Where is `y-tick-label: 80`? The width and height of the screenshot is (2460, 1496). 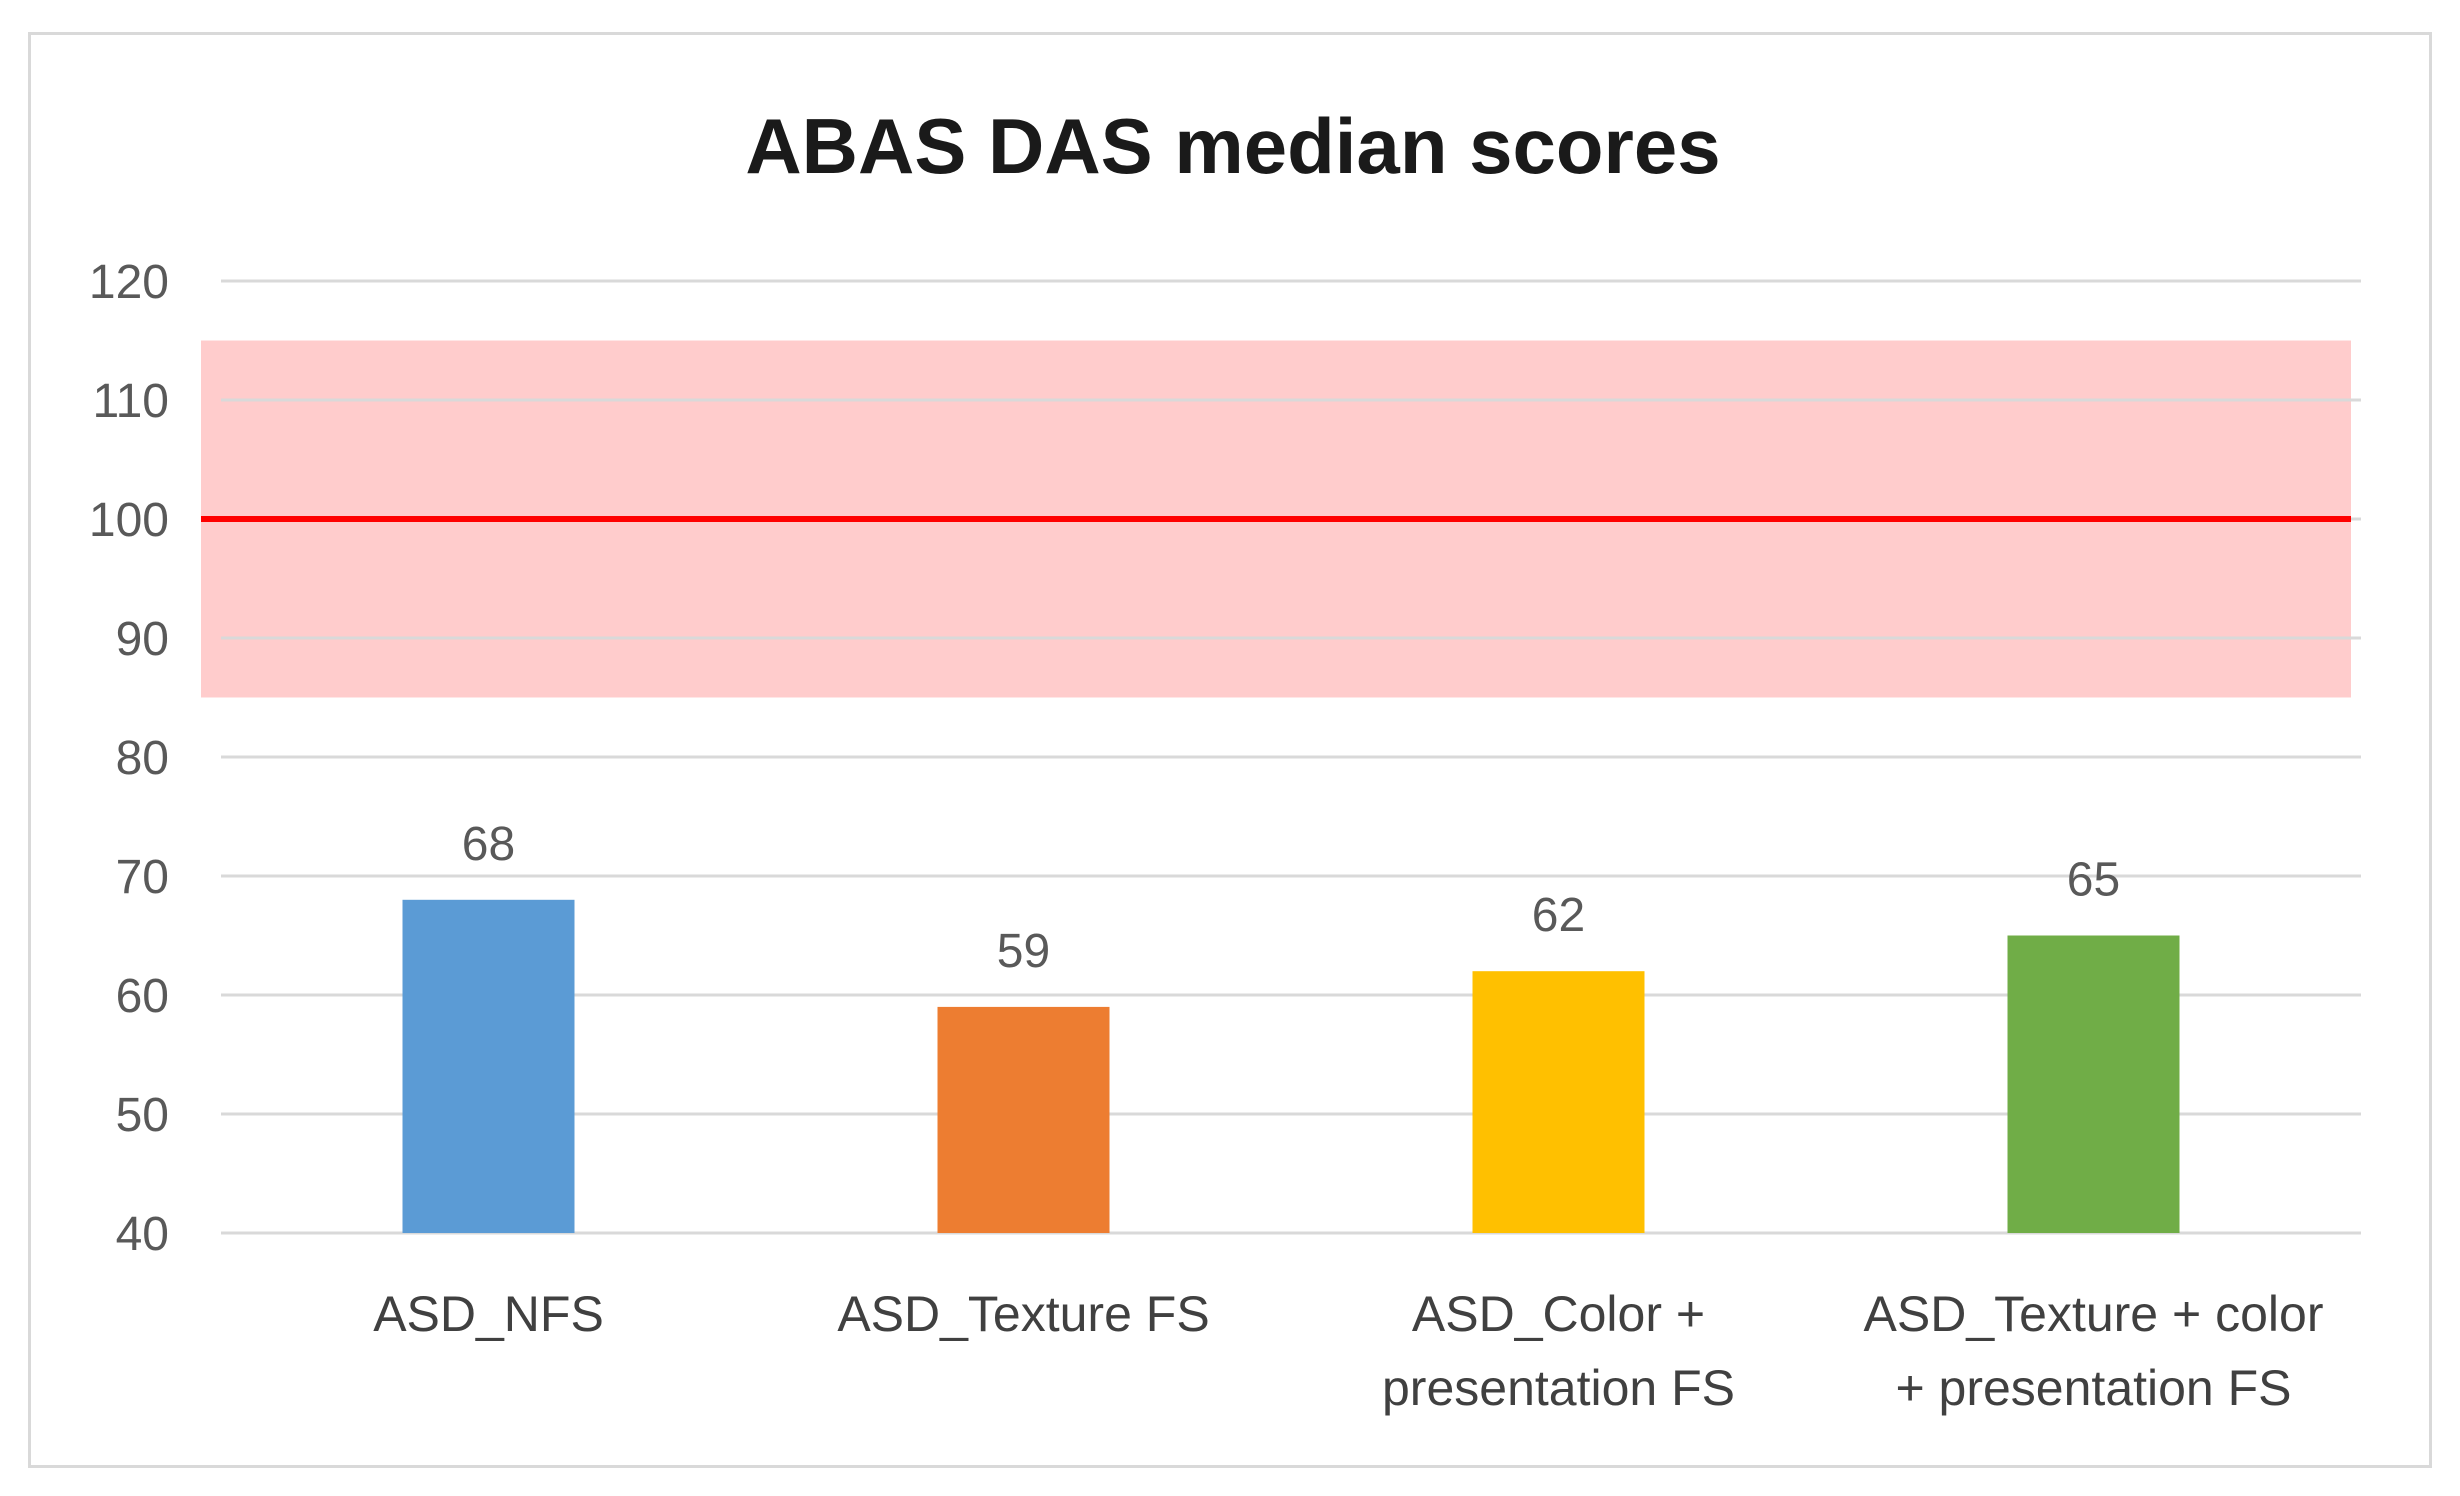
y-tick-label: 80 is located at coordinates (142, 758).